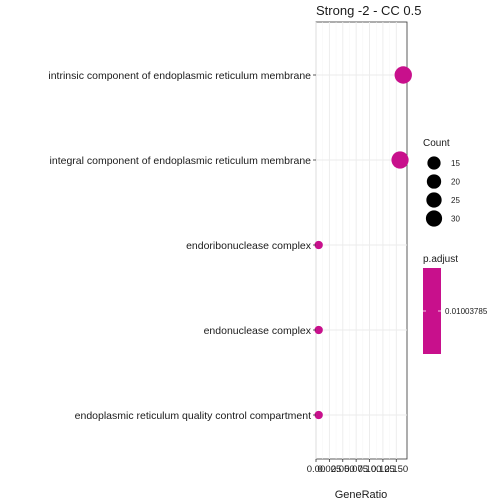 This screenshot has height=504, width=504. Describe the element at coordinates (443, 191) in the screenshot. I see `count-legend-items: 15 20 25 30` at that location.